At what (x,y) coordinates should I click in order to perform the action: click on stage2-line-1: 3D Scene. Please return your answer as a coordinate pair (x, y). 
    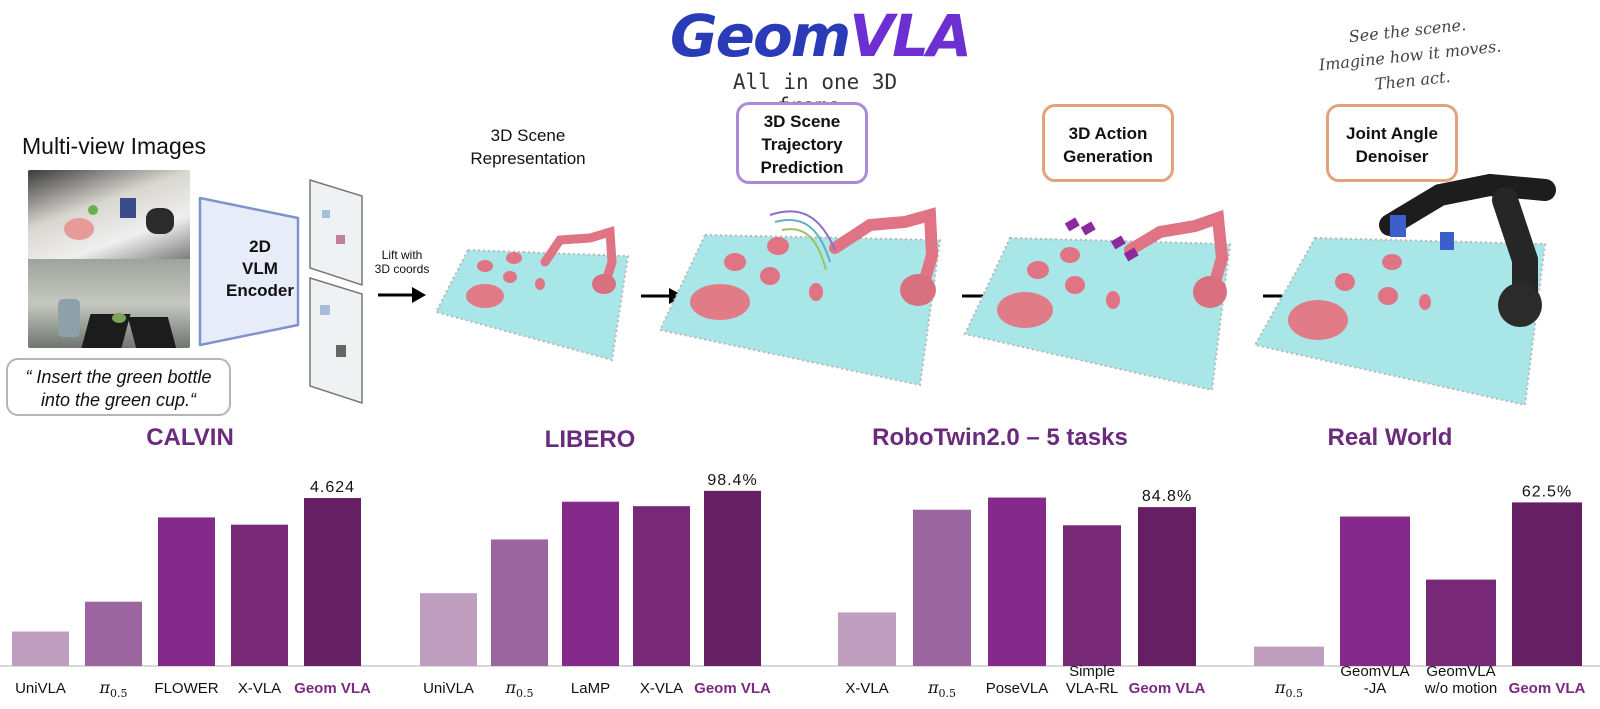
    Looking at the image, I should click on (802, 121).